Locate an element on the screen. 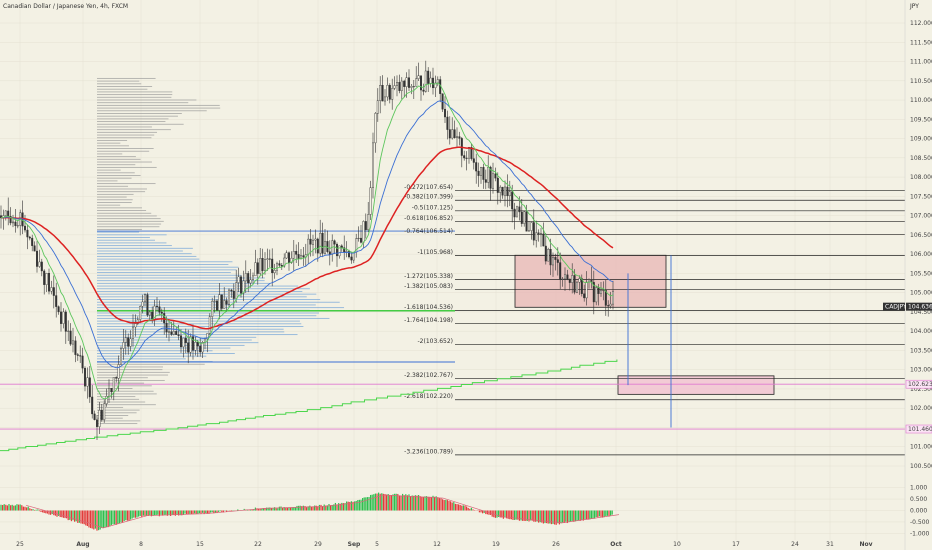 The height and width of the screenshot is (550, 932). fib-level-label: -2.382(102.767) is located at coordinates (428, 375).